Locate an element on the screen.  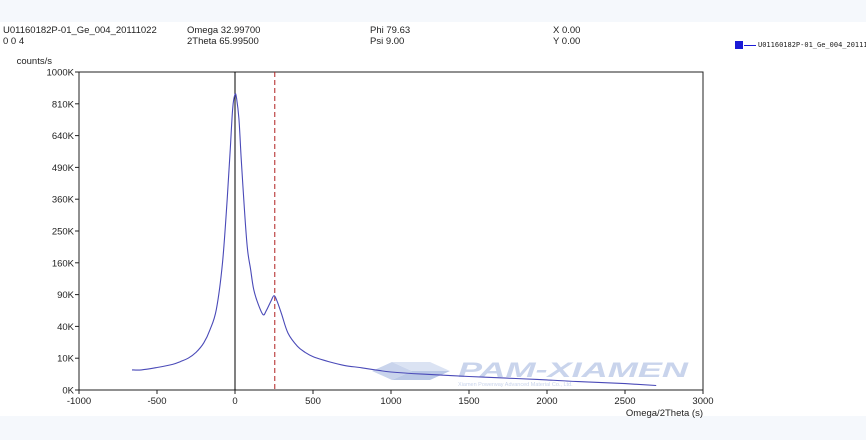
x-tick: 3000 is located at coordinates (703, 398).